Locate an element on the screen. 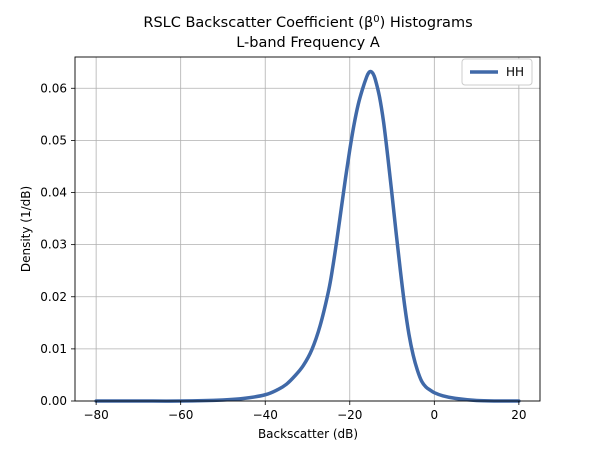  title-line-2: L-band Frequency A is located at coordinates (308, 43).